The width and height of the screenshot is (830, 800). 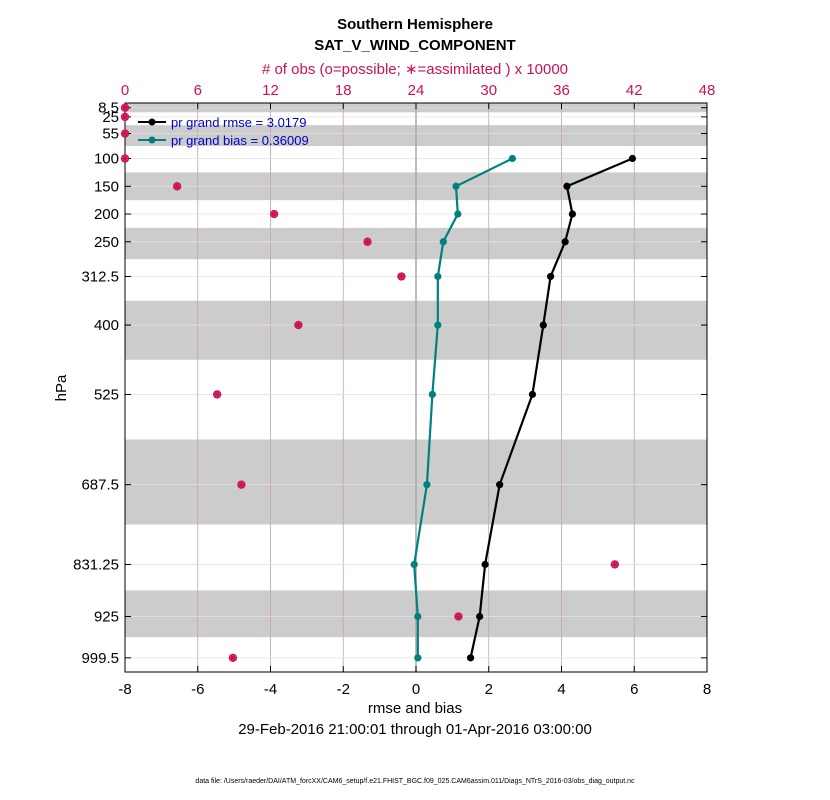 I want to click on top-tick-label: 24, so click(x=416, y=90).